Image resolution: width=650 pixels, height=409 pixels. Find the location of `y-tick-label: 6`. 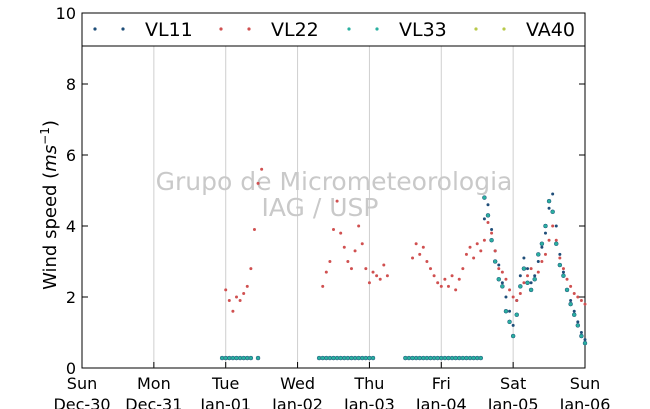

y-tick-label: 6 is located at coordinates (71, 155).